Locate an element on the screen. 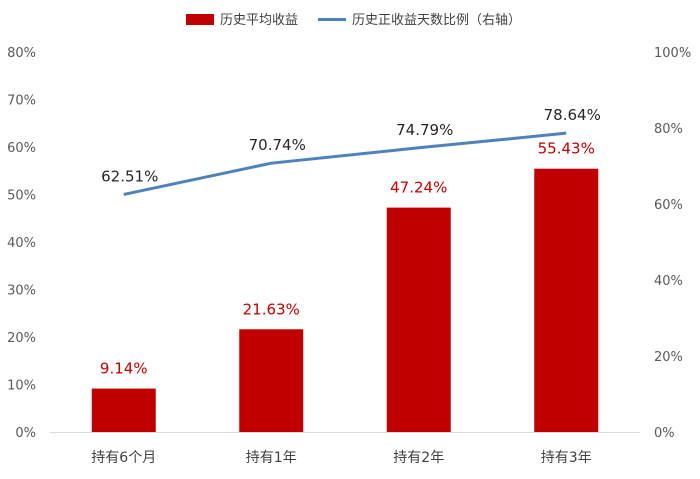 Image resolution: width=700 pixels, height=479 pixels. right-tick-label: 40% is located at coordinates (668, 281).